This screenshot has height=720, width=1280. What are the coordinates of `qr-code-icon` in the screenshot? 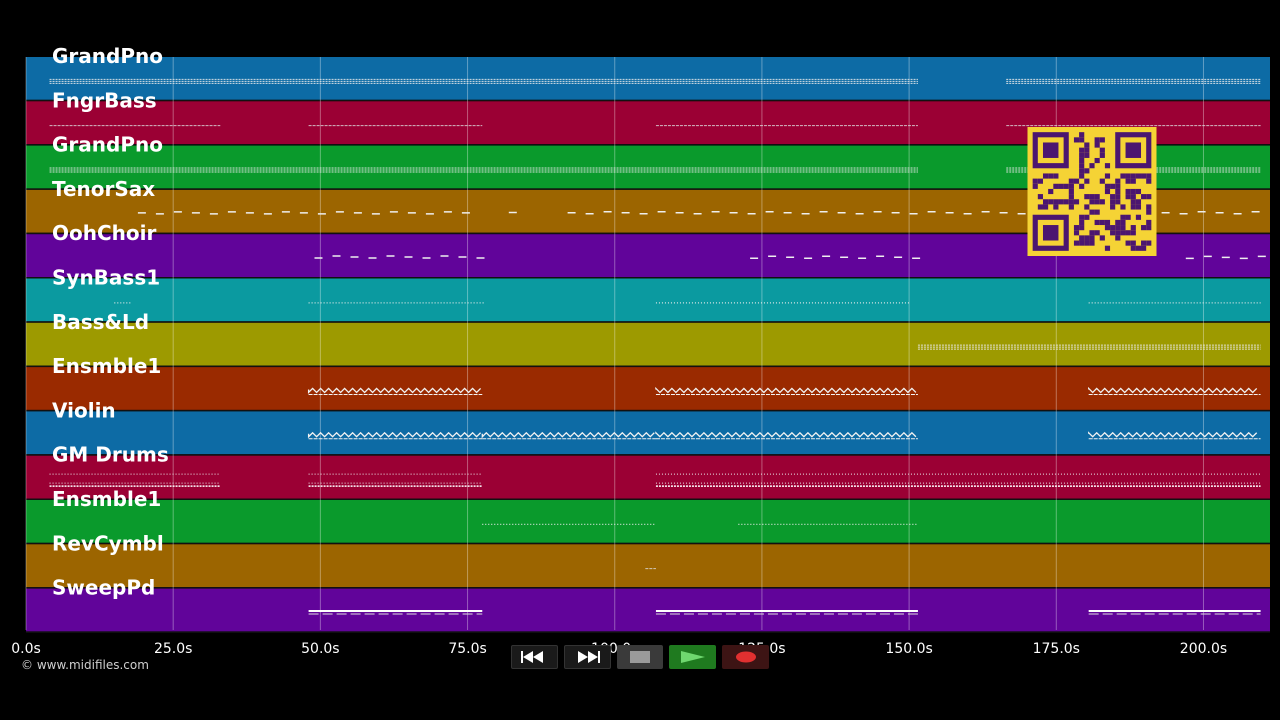 It's located at (1092, 191).